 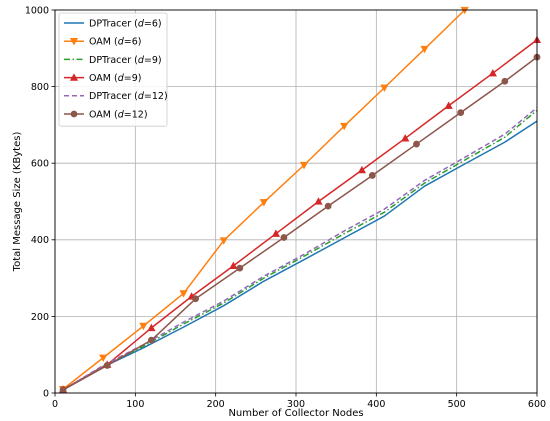 What do you see at coordinates (40, 317) in the screenshot?
I see `y-tick-label: 200` at bounding box center [40, 317].